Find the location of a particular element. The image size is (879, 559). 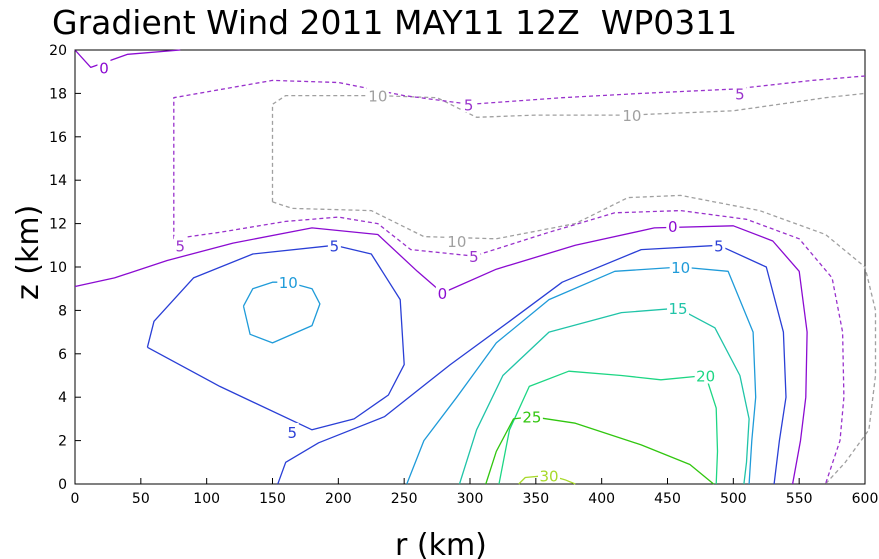

y-tick-label: 8 is located at coordinates (62, 311).